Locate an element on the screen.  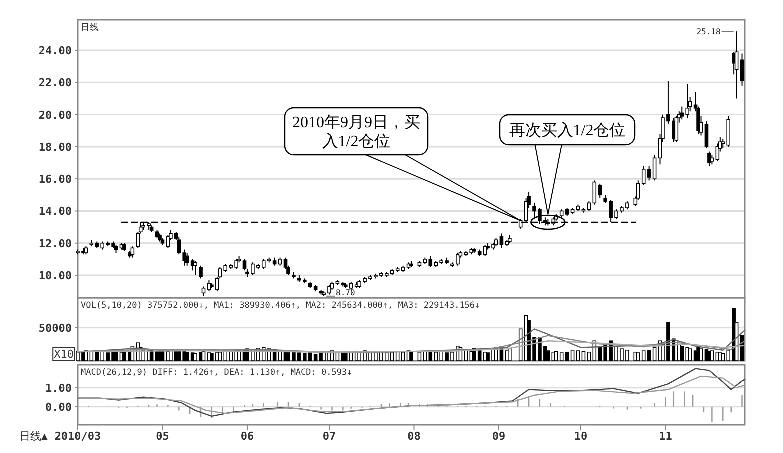
x-tick-label: 07 is located at coordinates (329, 436).